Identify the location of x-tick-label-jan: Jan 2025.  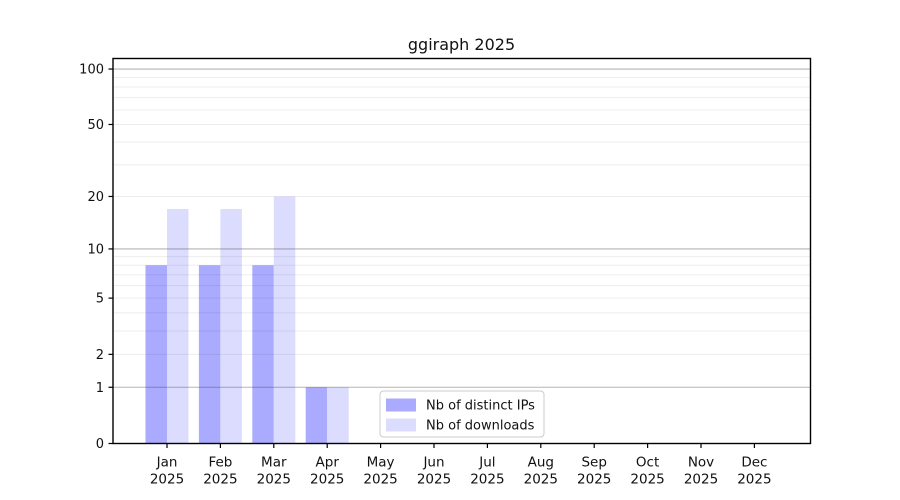
(167, 471).